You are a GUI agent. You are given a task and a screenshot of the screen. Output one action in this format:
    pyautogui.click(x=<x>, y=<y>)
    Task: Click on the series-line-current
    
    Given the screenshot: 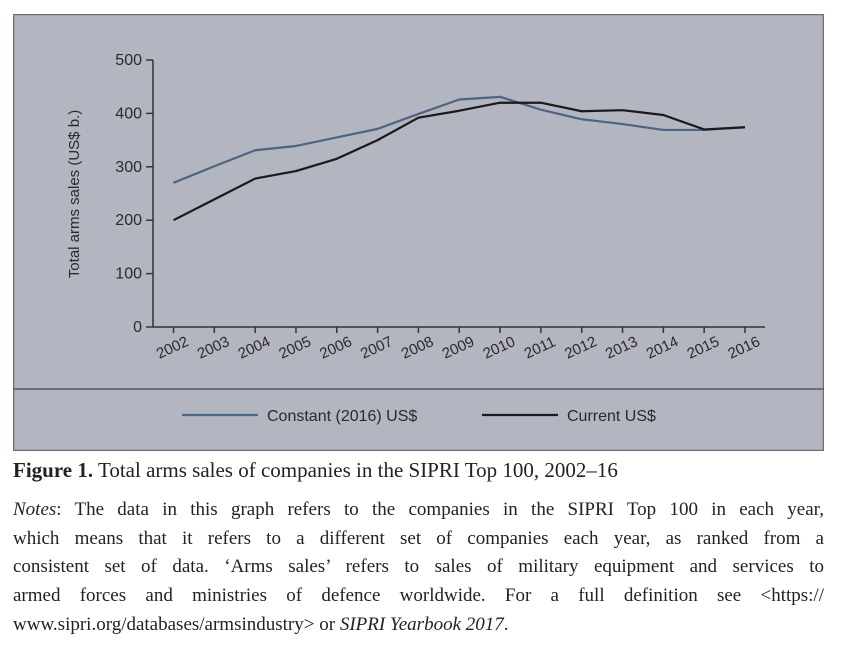 What is the action you would take?
    pyautogui.click(x=459, y=161)
    